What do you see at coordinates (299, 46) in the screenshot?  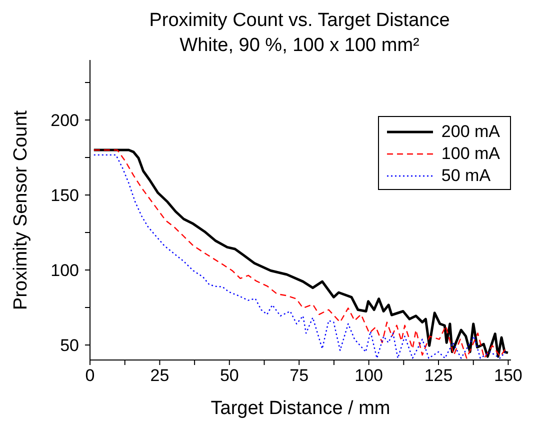 I see `chart-subtitle: White, 90 %, 100 x 100 mm²` at bounding box center [299, 46].